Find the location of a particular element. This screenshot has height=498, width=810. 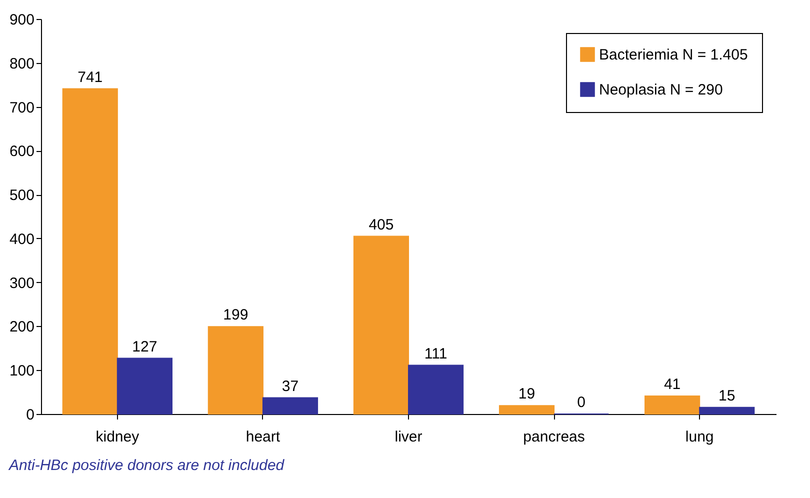

data-label: 741 is located at coordinates (90, 77).